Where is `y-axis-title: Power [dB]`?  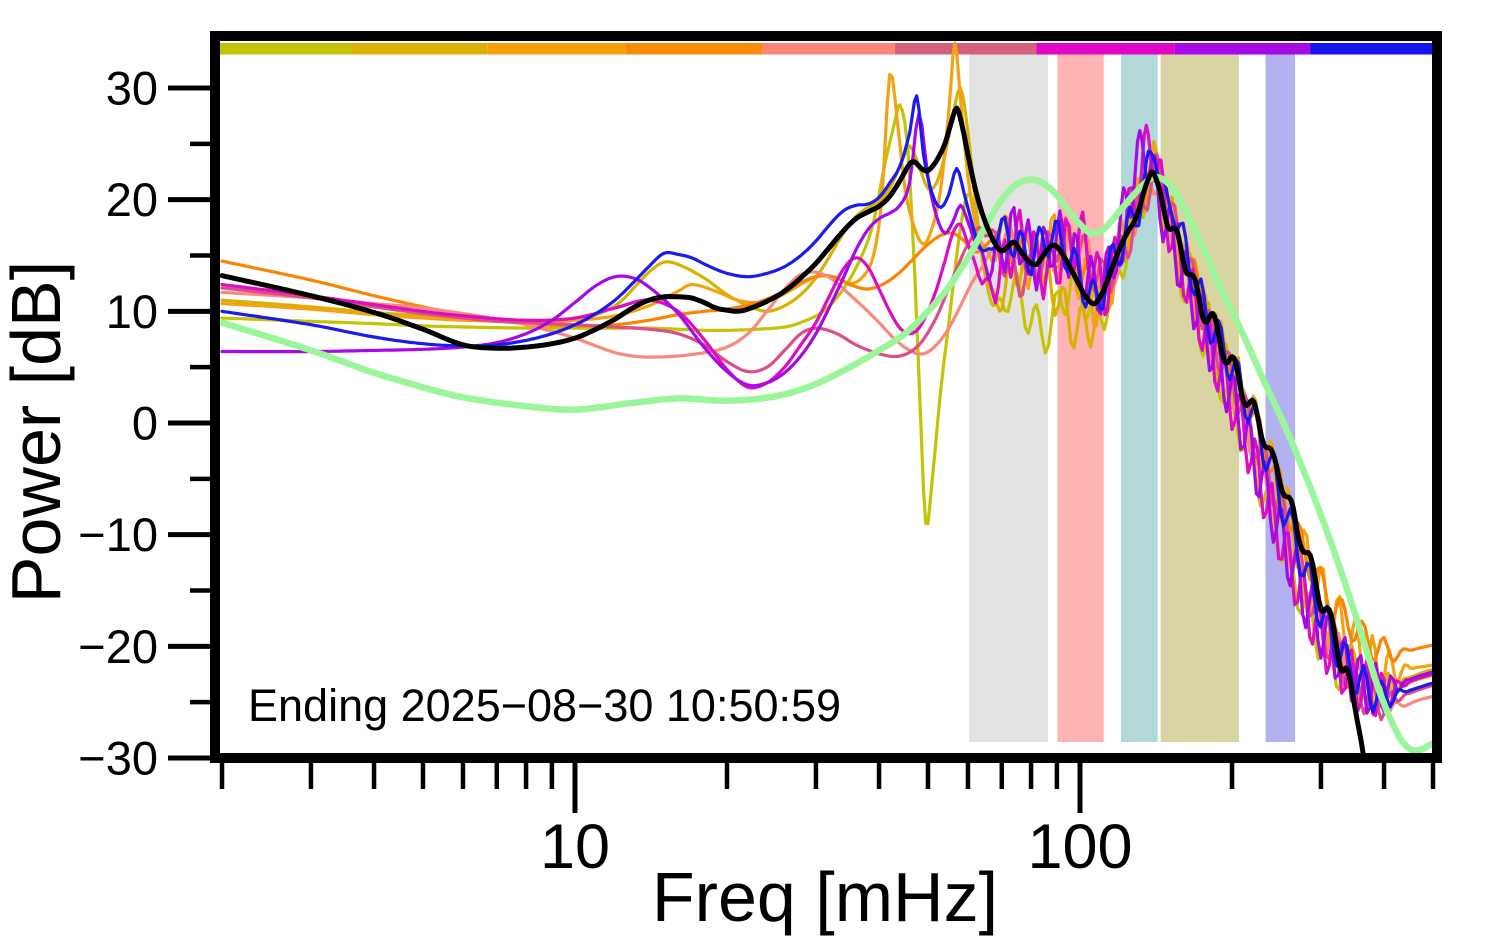 y-axis-title: Power [dB] is located at coordinates (37, 432).